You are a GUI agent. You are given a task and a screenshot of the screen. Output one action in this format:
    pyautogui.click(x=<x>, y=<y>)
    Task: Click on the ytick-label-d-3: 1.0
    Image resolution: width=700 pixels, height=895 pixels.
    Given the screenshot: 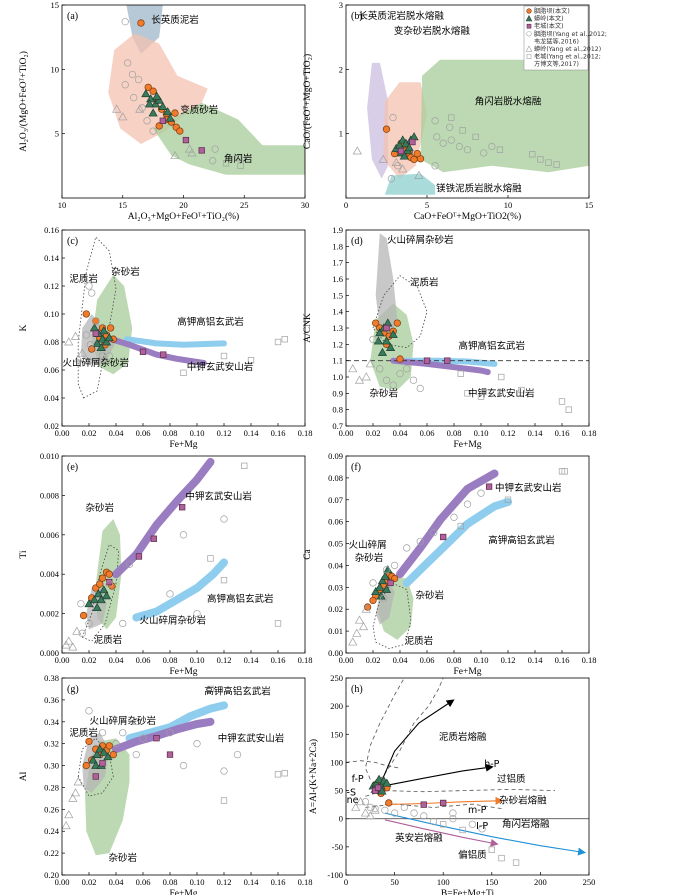 What is the action you would take?
    pyautogui.click(x=337, y=377)
    